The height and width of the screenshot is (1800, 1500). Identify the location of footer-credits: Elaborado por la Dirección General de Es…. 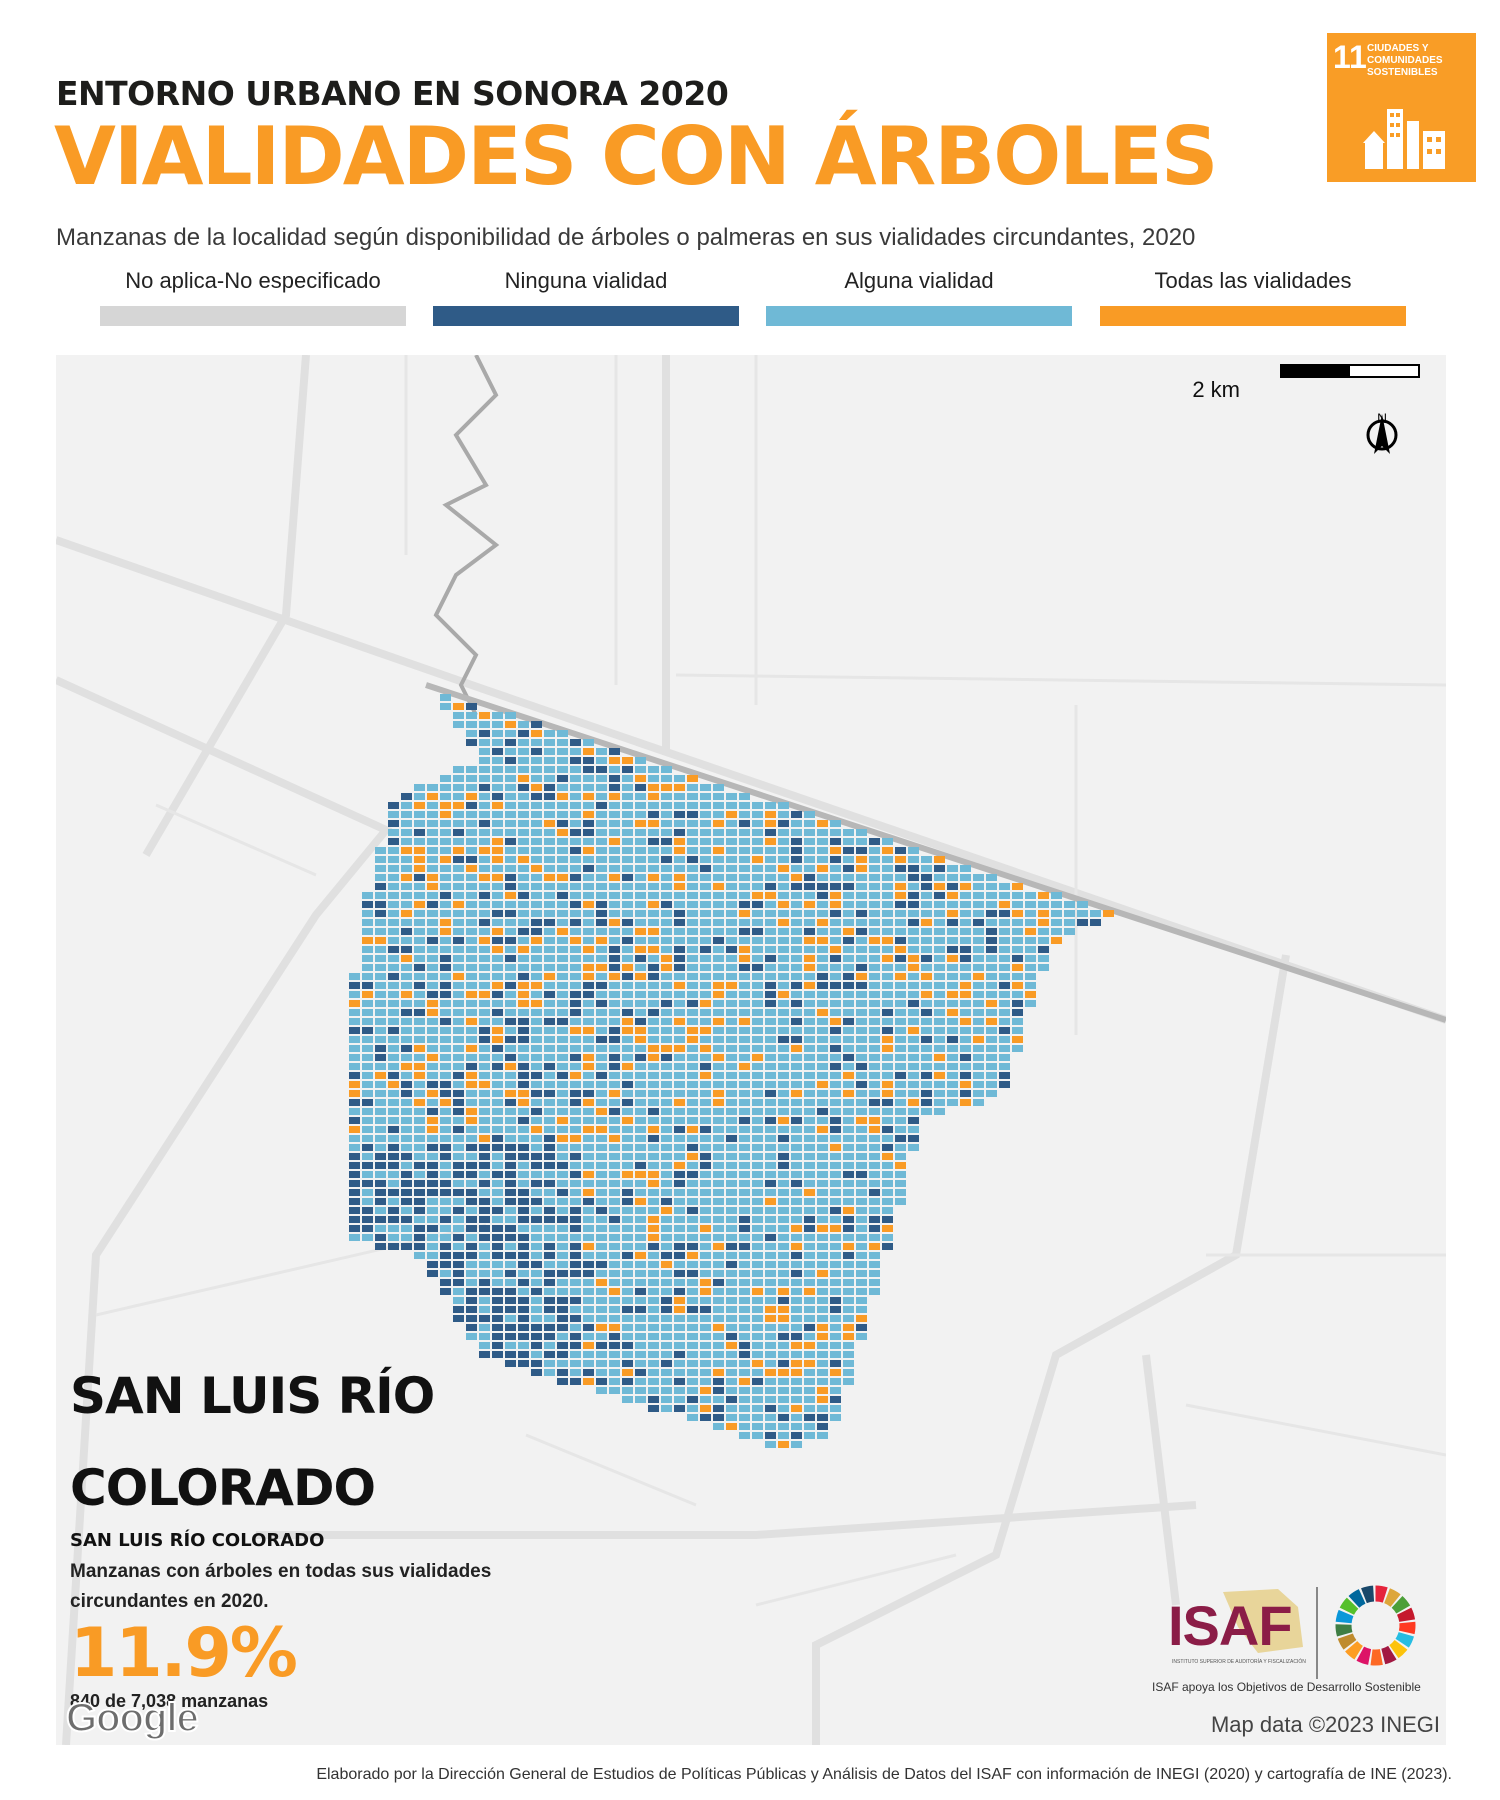
(884, 1774).